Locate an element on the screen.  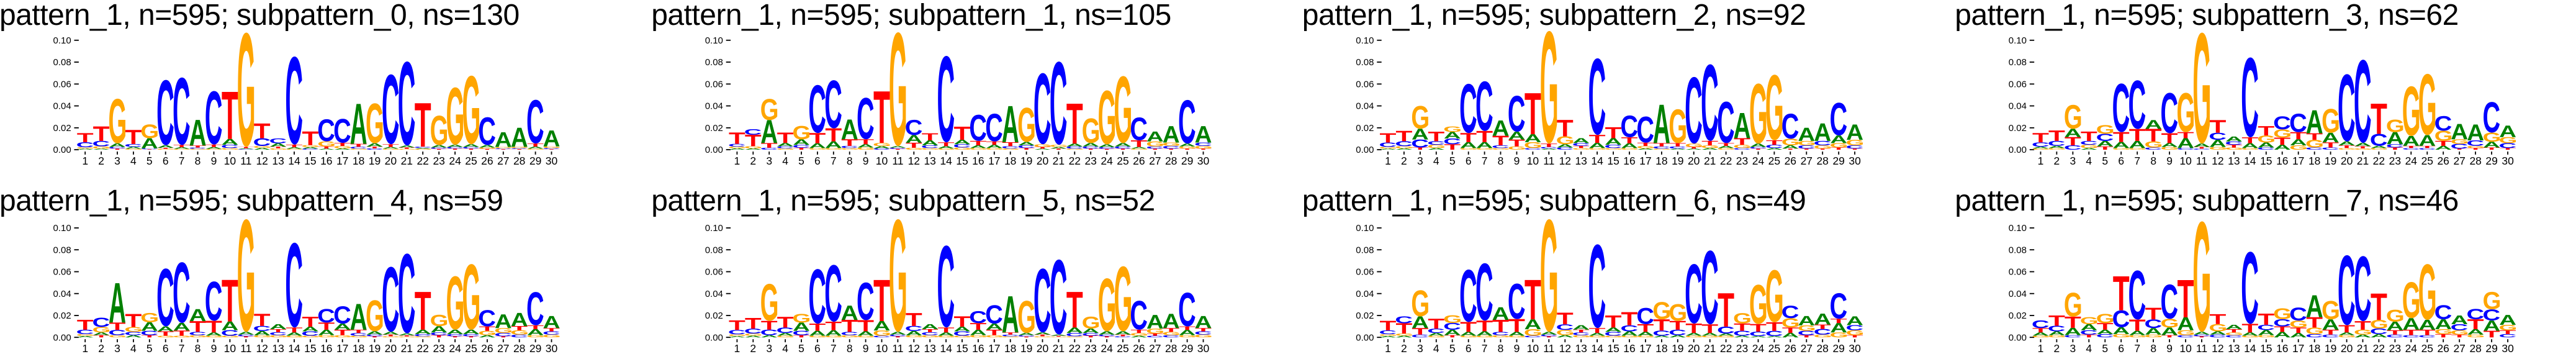
svg-text:pattern_1, n=595; subpattern_4: pattern_1, n=595; subpattern_4, ns=59 is located at coordinates (251, 200).